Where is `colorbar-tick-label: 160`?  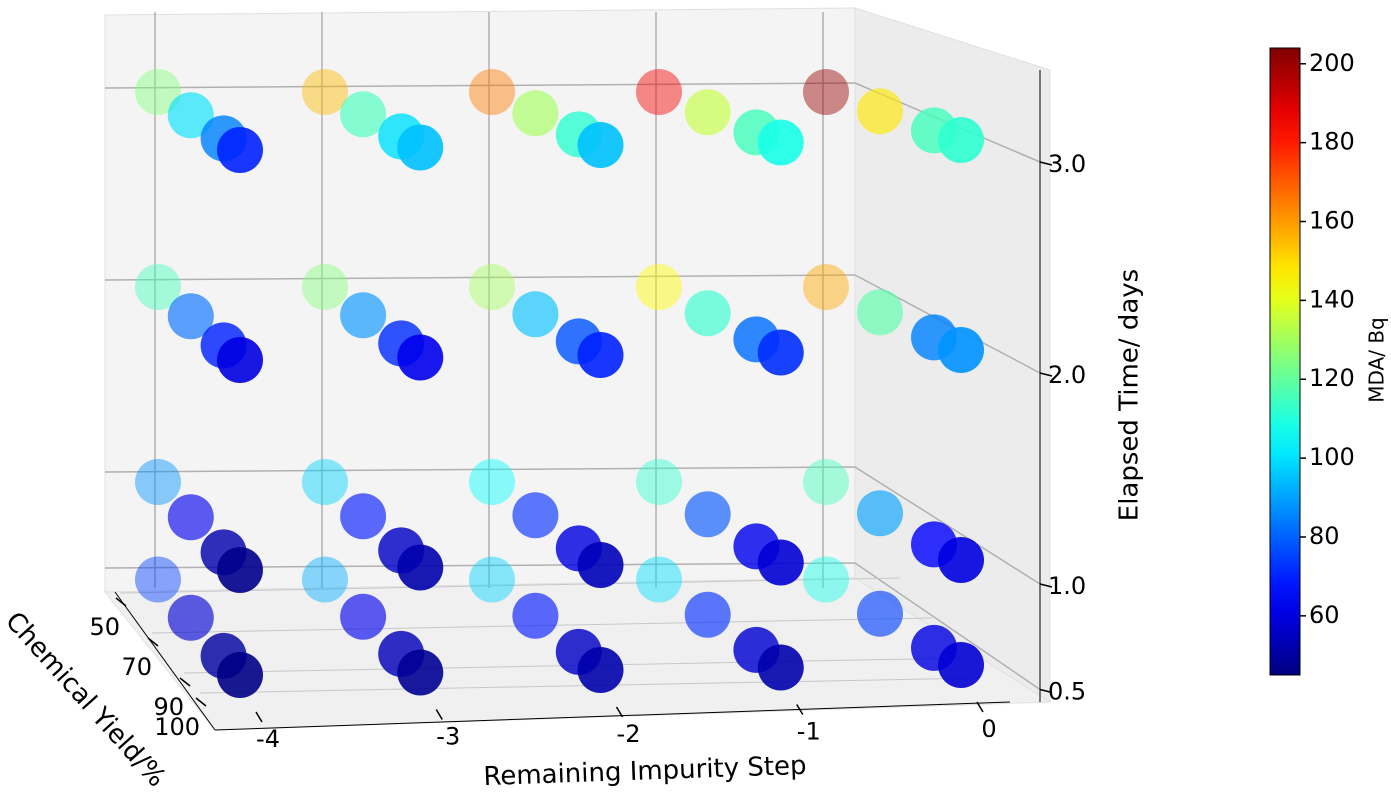 colorbar-tick-label: 160 is located at coordinates (1332, 221).